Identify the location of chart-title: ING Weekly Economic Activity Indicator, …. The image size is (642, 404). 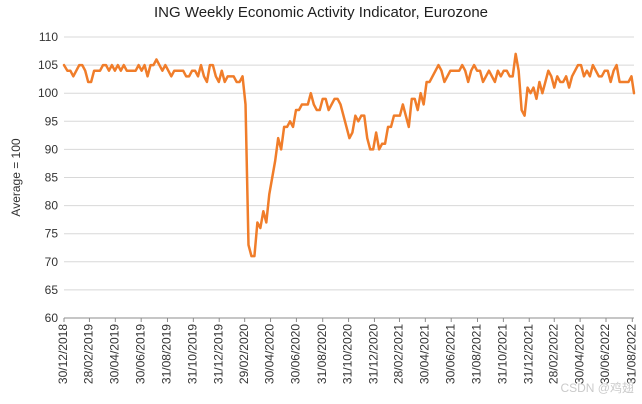
(321, 12).